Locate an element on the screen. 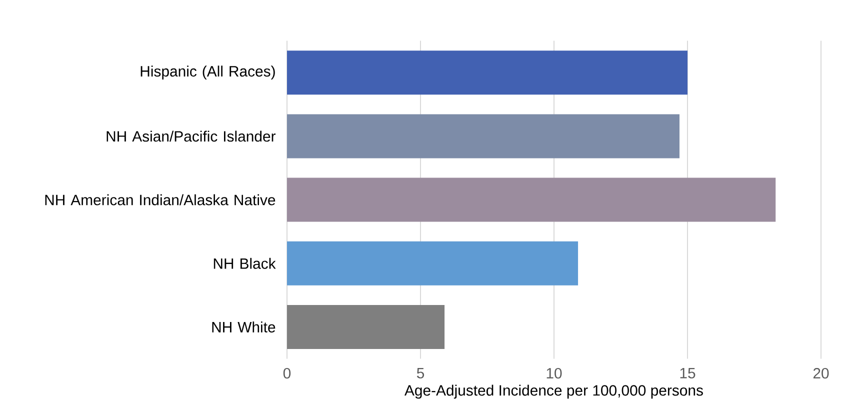 The height and width of the screenshot is (419, 850). y-tick-label: NH White is located at coordinates (244, 327).